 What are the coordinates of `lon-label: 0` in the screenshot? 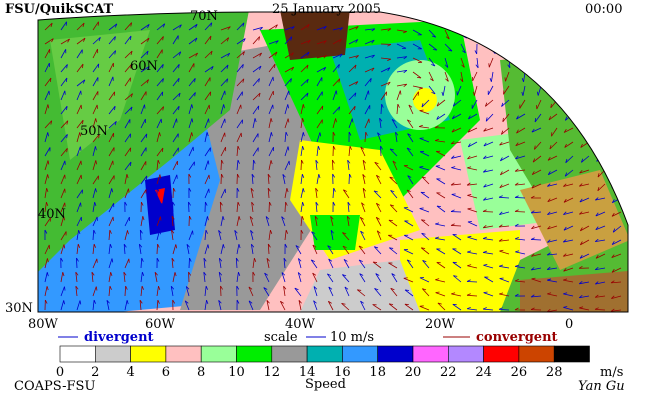 It's located at (569, 324).